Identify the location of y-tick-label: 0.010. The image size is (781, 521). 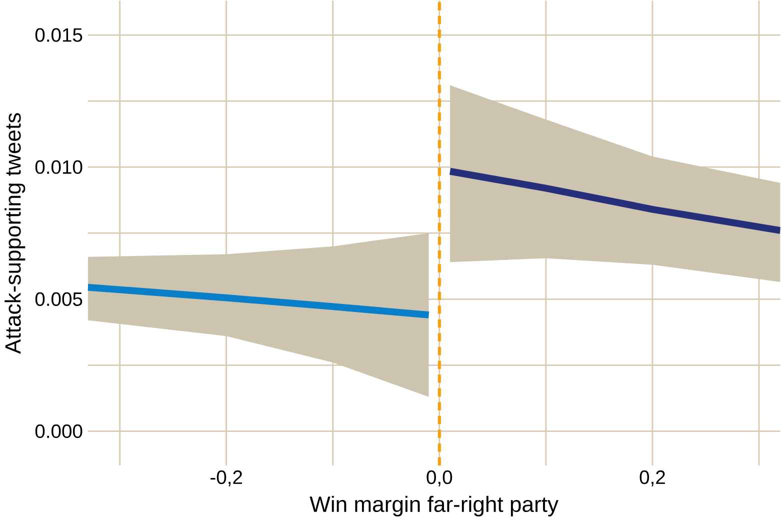
(58, 167).